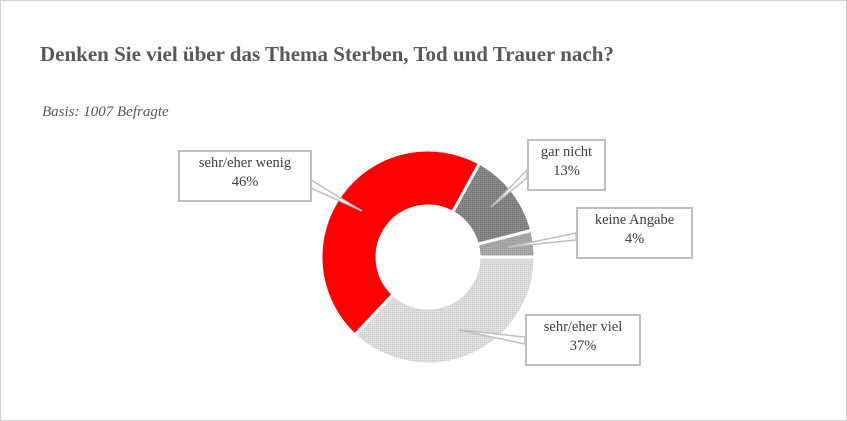 This screenshot has width=847, height=421. I want to click on segment-keine-angabe, so click(506, 243).